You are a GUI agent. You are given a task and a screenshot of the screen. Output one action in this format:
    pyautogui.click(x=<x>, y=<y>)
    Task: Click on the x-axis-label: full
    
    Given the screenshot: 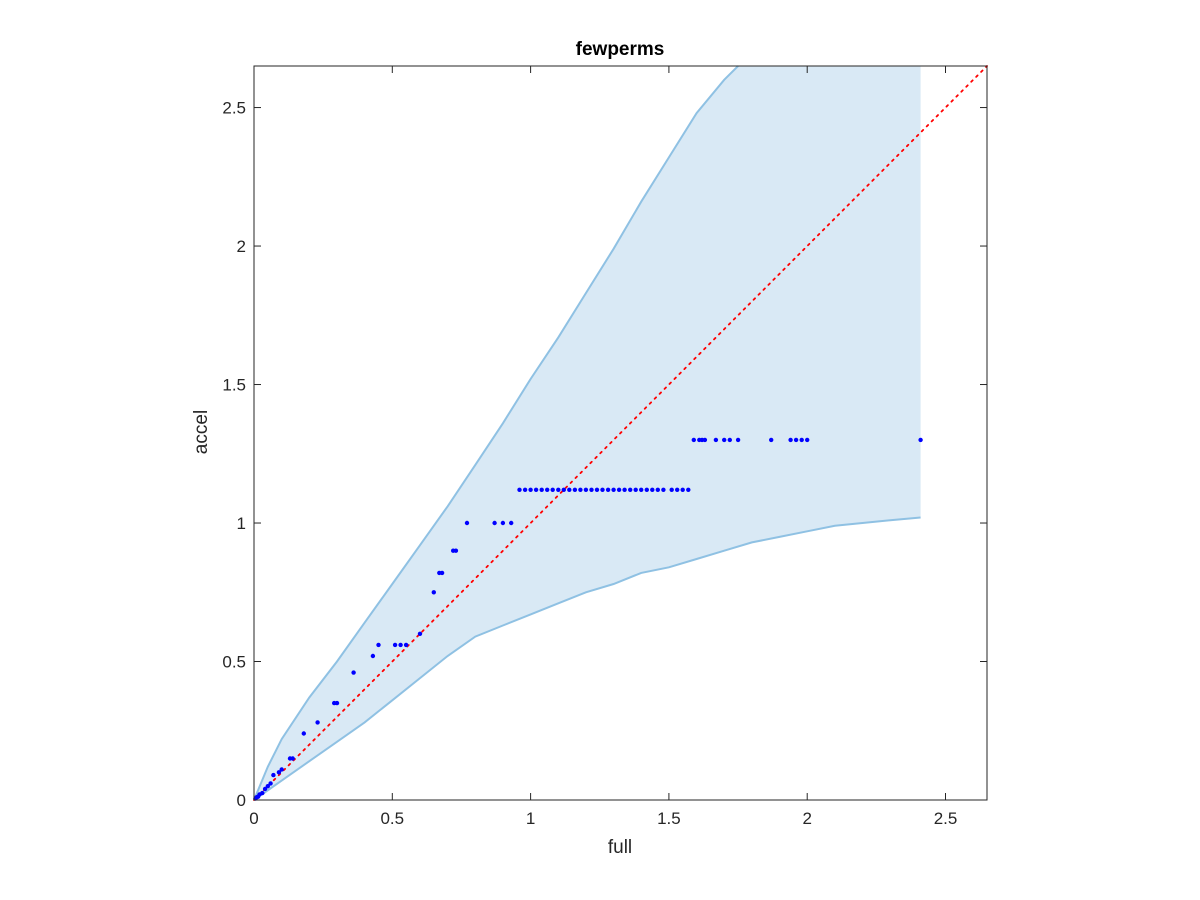 What is the action you would take?
    pyautogui.click(x=620, y=847)
    